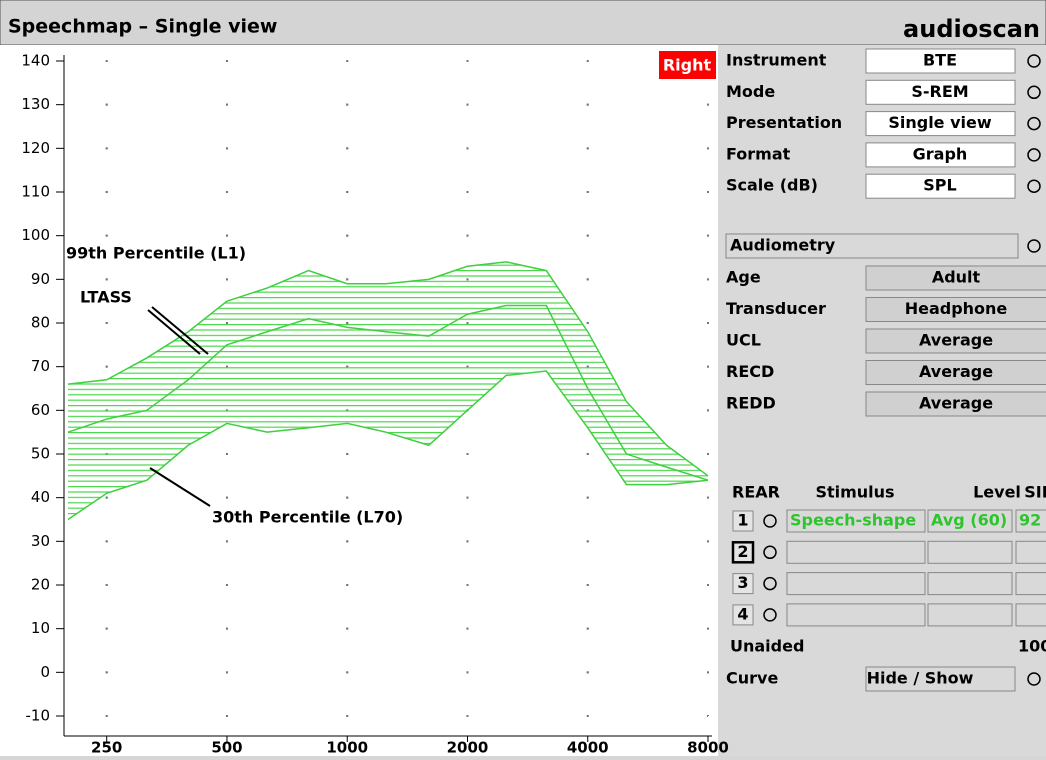  I want to click on row-number: 3, so click(742, 582).